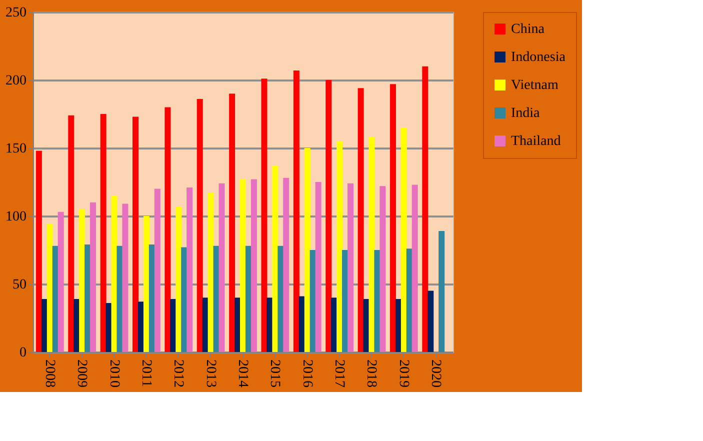 The width and height of the screenshot is (703, 441). What do you see at coordinates (534, 85) in the screenshot?
I see `legend-label: Vietnam` at bounding box center [534, 85].